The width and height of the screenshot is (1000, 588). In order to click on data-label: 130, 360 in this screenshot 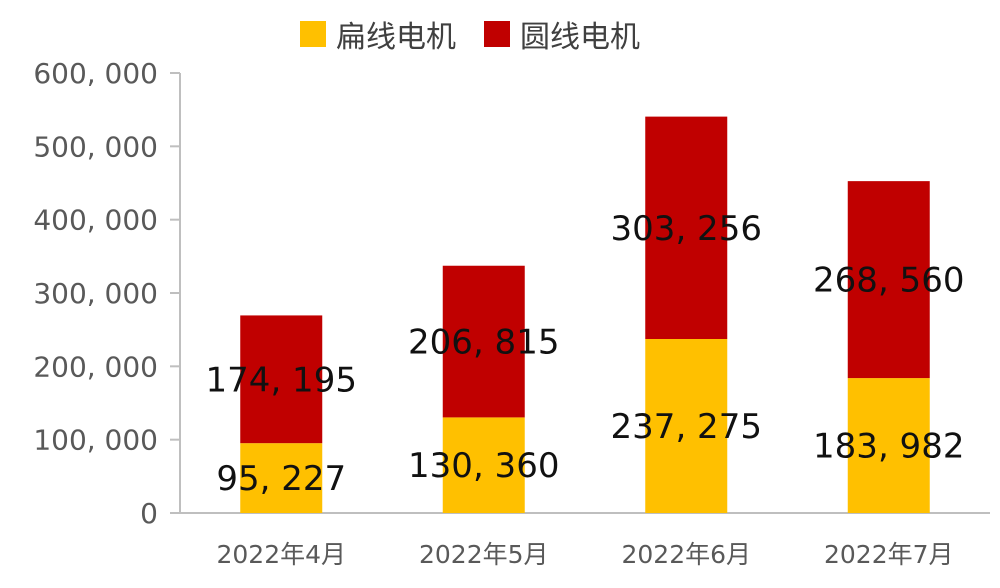, I will do `click(483, 466)`.